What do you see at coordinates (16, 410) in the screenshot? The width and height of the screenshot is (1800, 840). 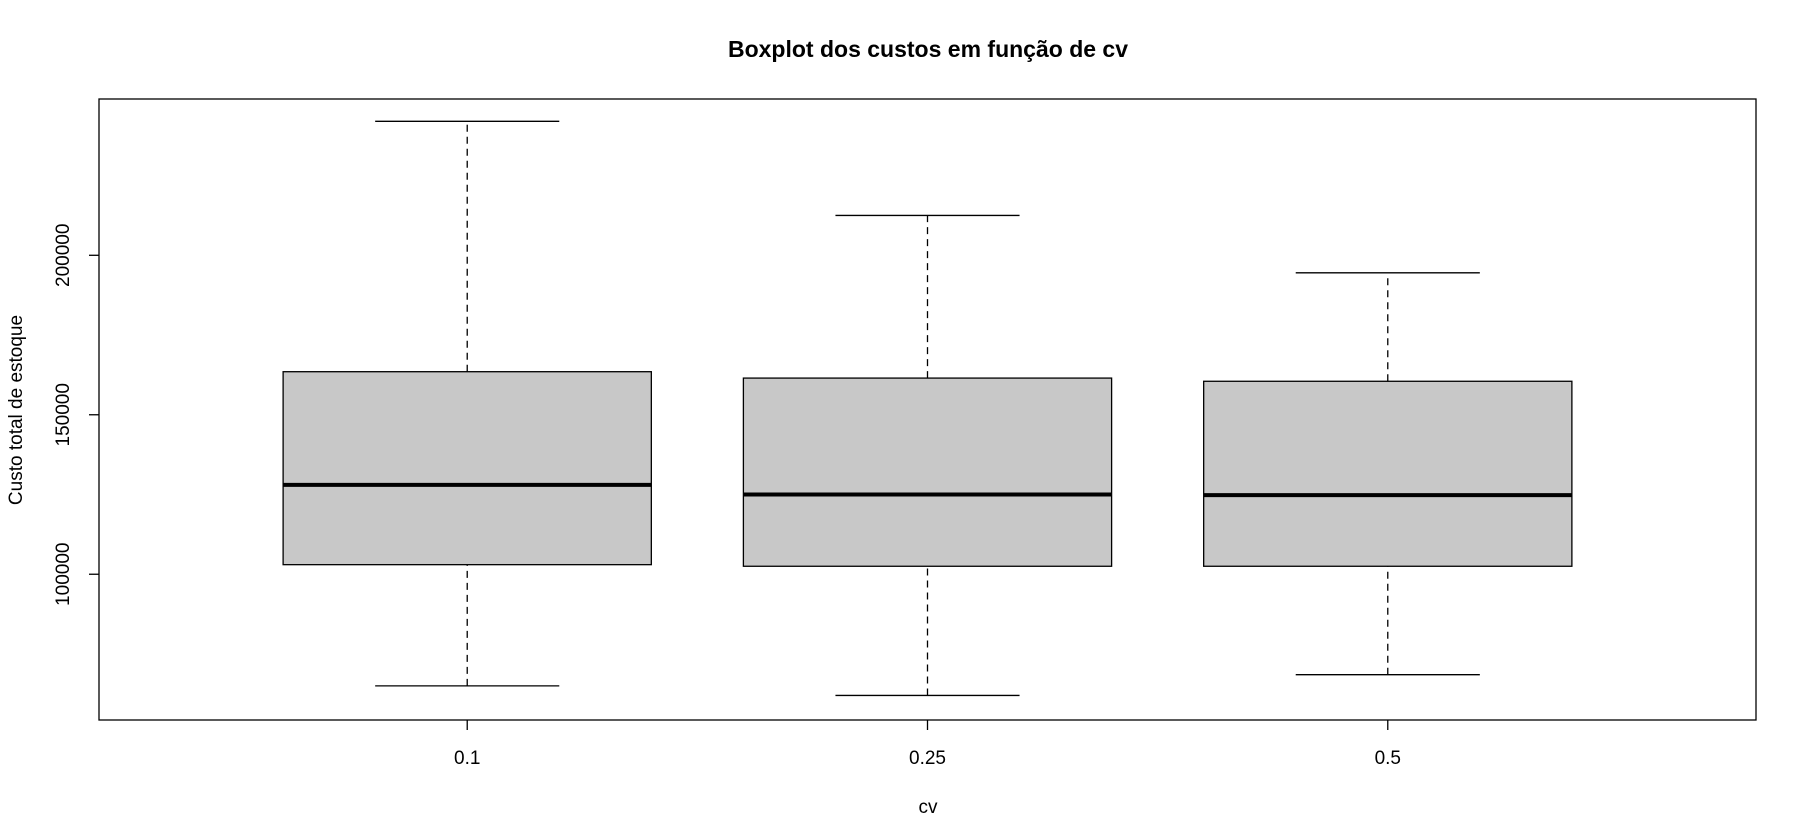 I see `y-axis-label: Custo total de estoque` at bounding box center [16, 410].